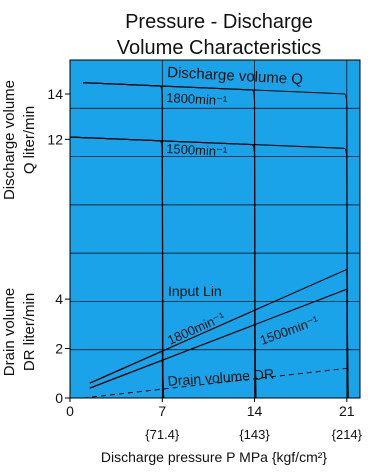 This screenshot has height=472, width=368. What do you see at coordinates (219, 48) in the screenshot?
I see `chart-title-line-2: Volume Characteristics` at bounding box center [219, 48].